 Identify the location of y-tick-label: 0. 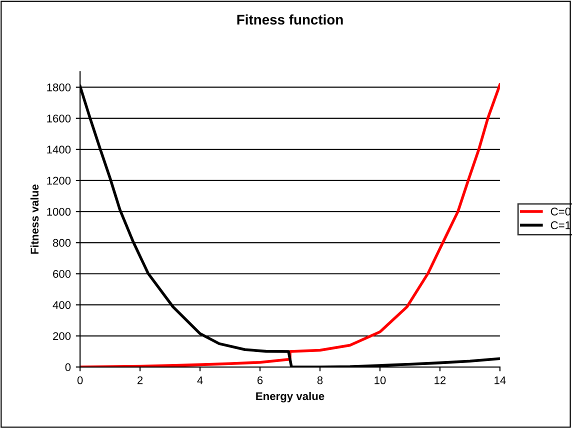
(68, 367).